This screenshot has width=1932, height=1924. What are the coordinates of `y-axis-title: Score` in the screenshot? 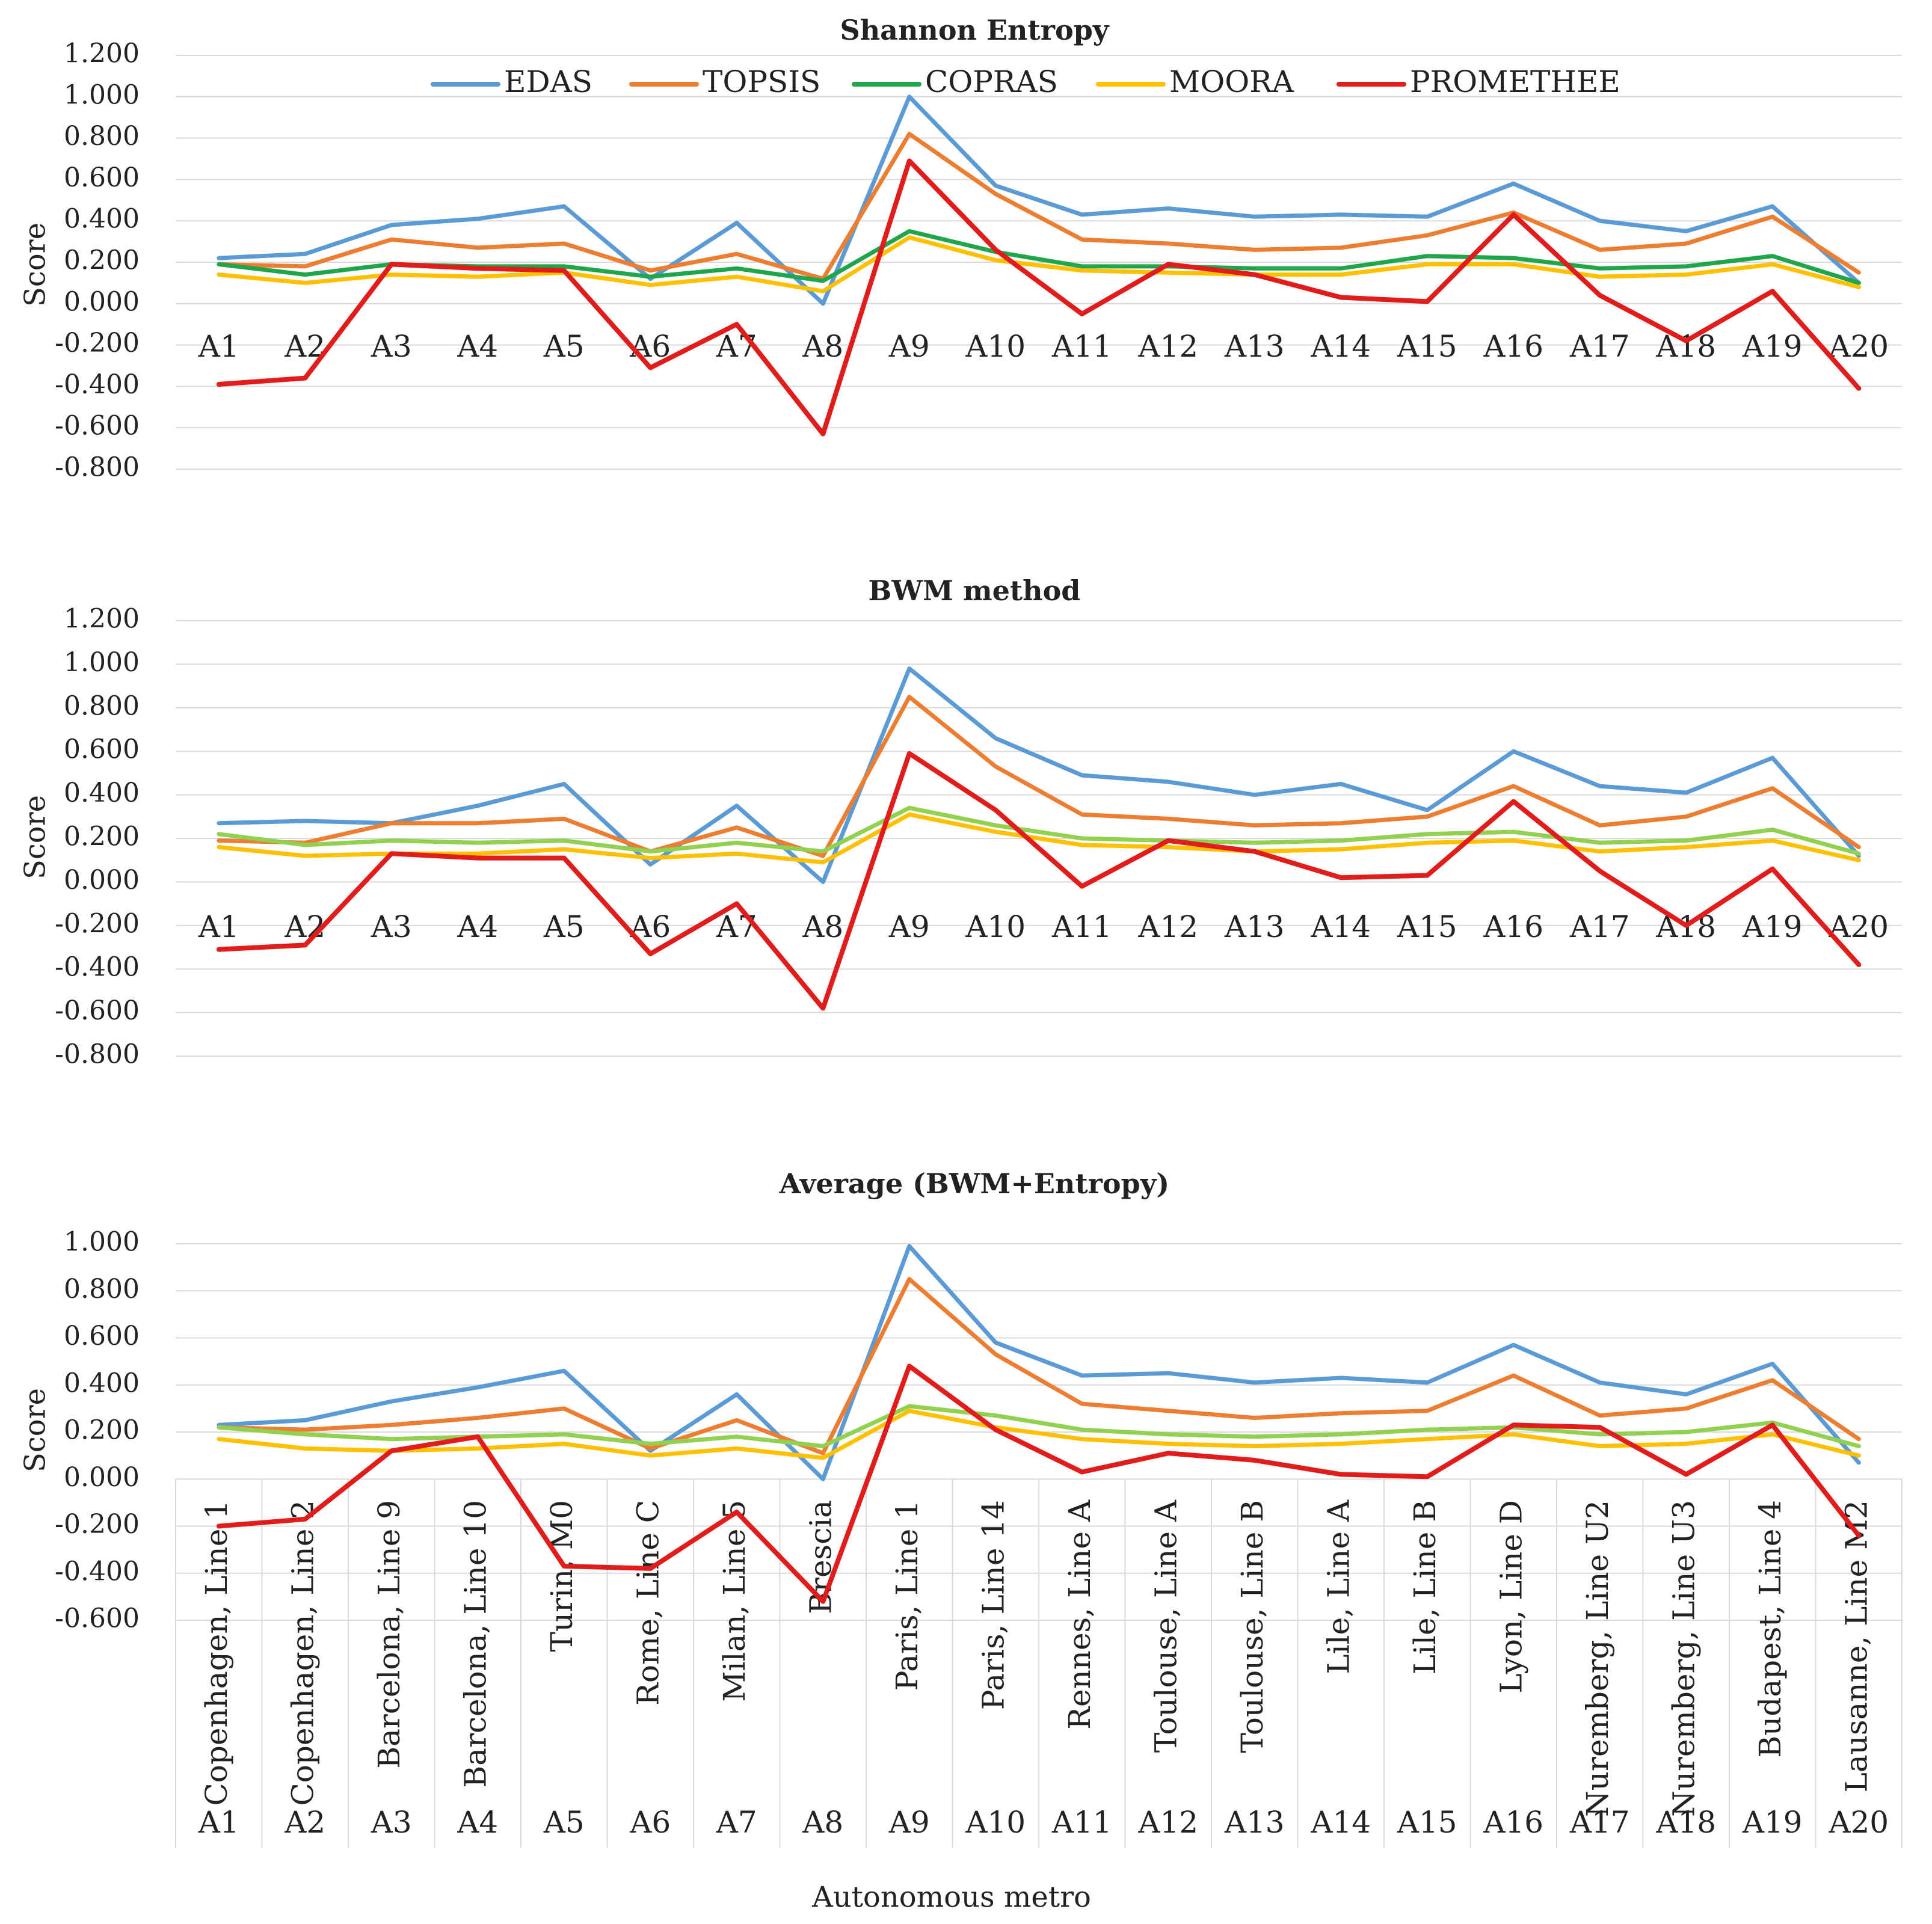 It's located at (35, 837).